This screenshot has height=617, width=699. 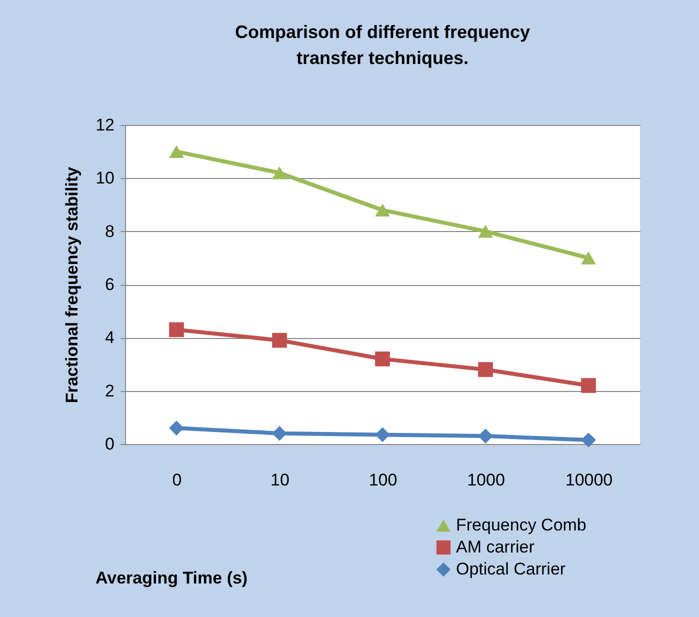 I want to click on y-tick-label: 10, so click(x=105, y=178).